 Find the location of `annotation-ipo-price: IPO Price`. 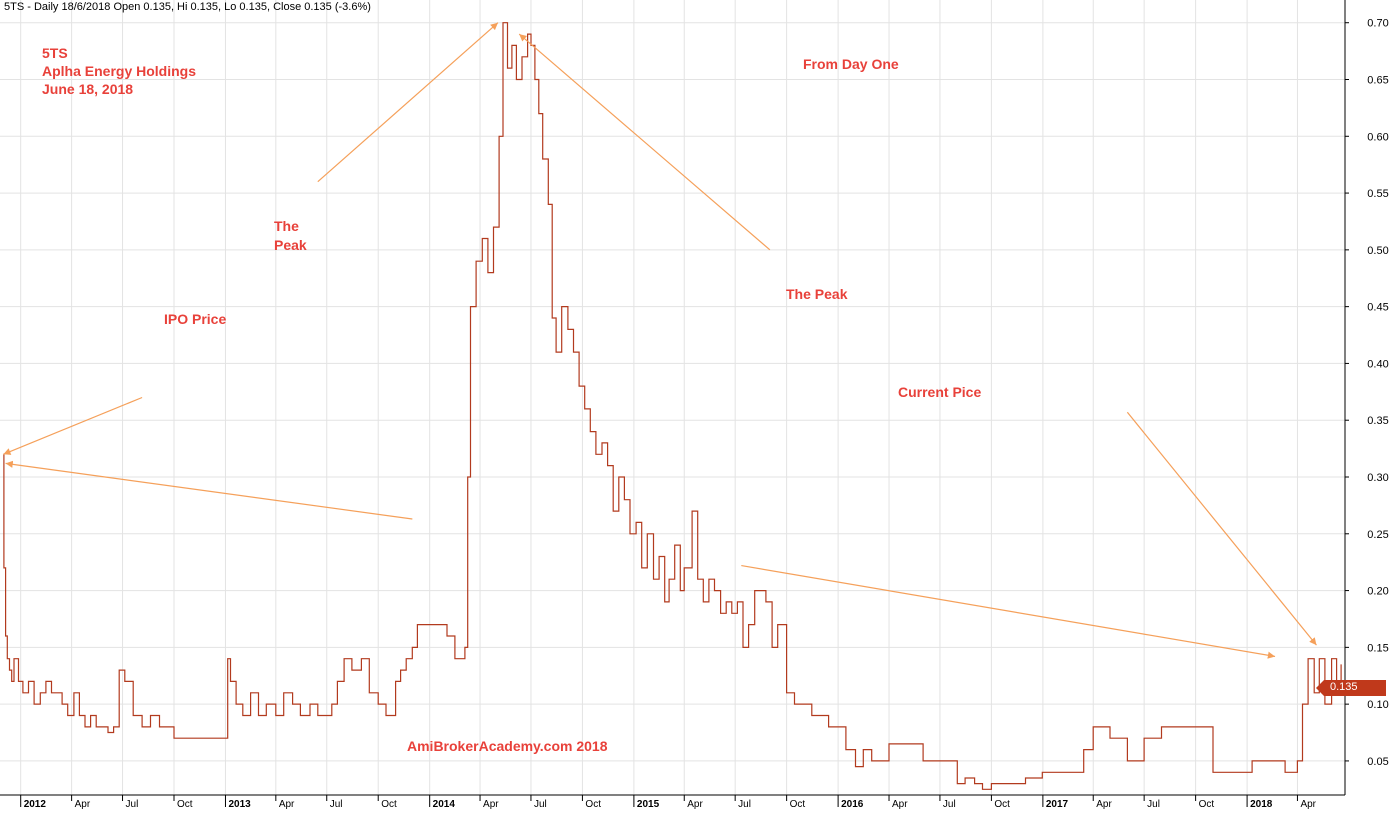

annotation-ipo-price: IPO Price is located at coordinates (195, 319).